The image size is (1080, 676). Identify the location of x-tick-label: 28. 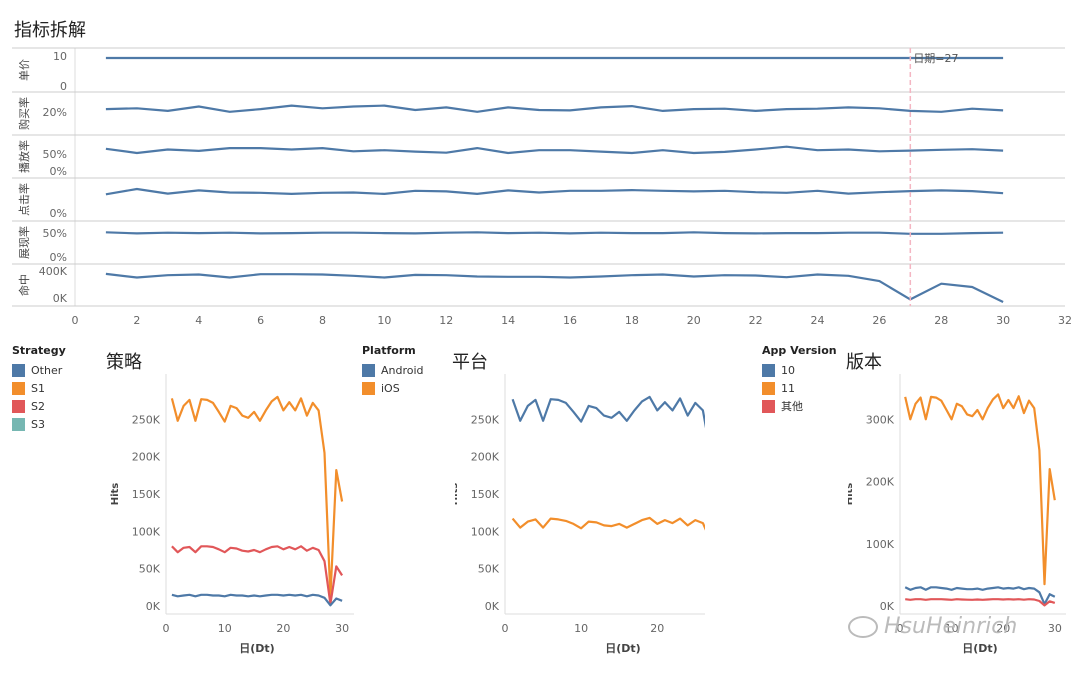
(941, 320).